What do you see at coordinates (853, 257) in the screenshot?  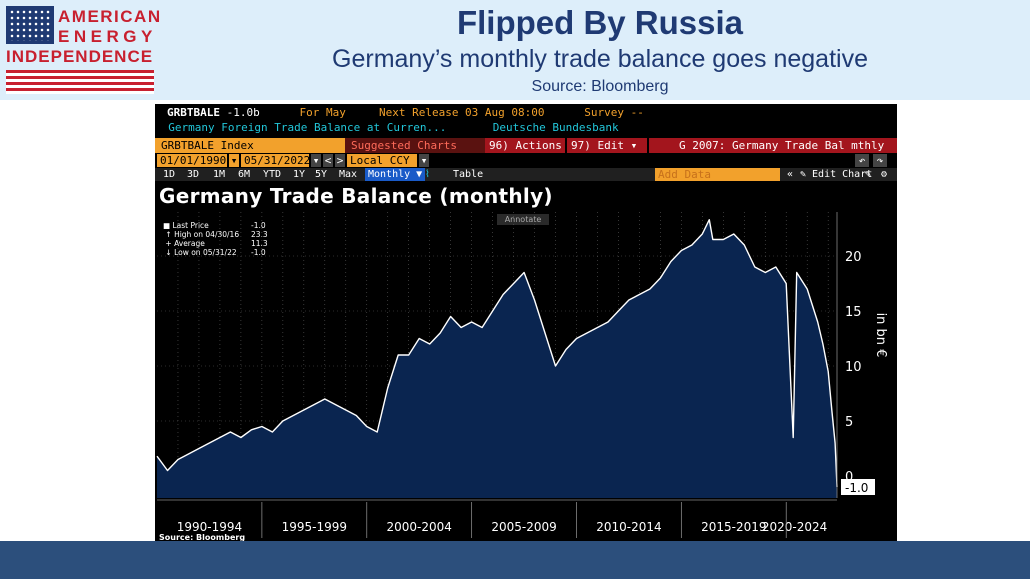 I see `y-tick-label: 20` at bounding box center [853, 257].